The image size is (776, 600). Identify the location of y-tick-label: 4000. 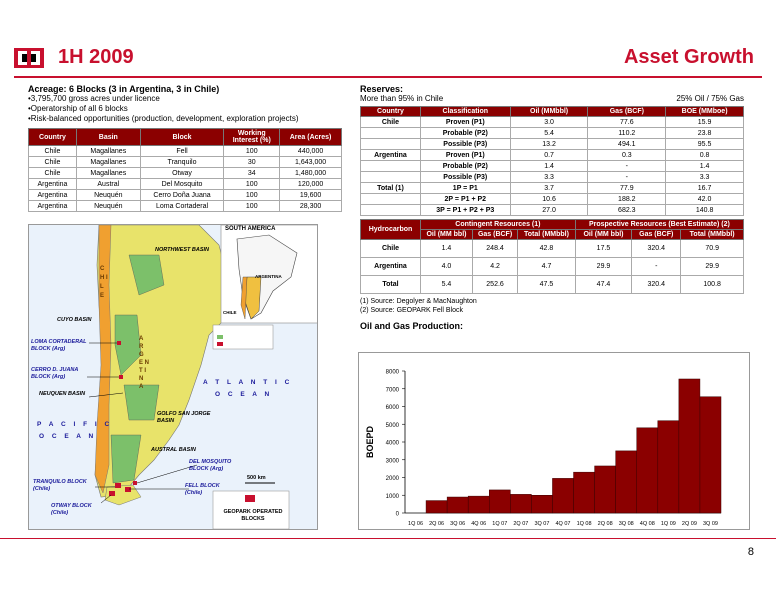
(393, 444).